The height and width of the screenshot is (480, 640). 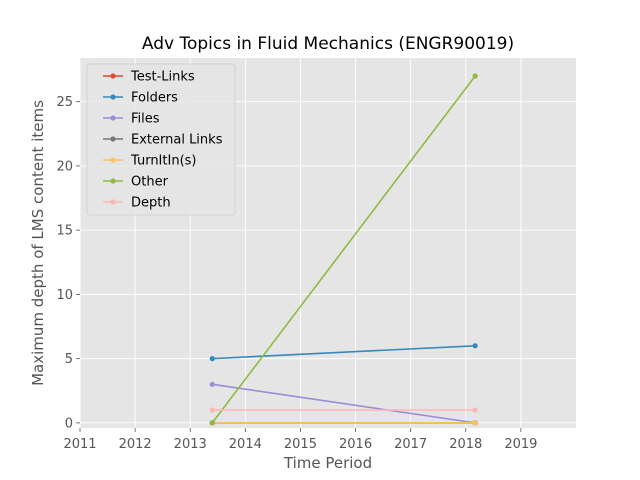 What do you see at coordinates (135, 444) in the screenshot?
I see `x-tick-label: 2012` at bounding box center [135, 444].